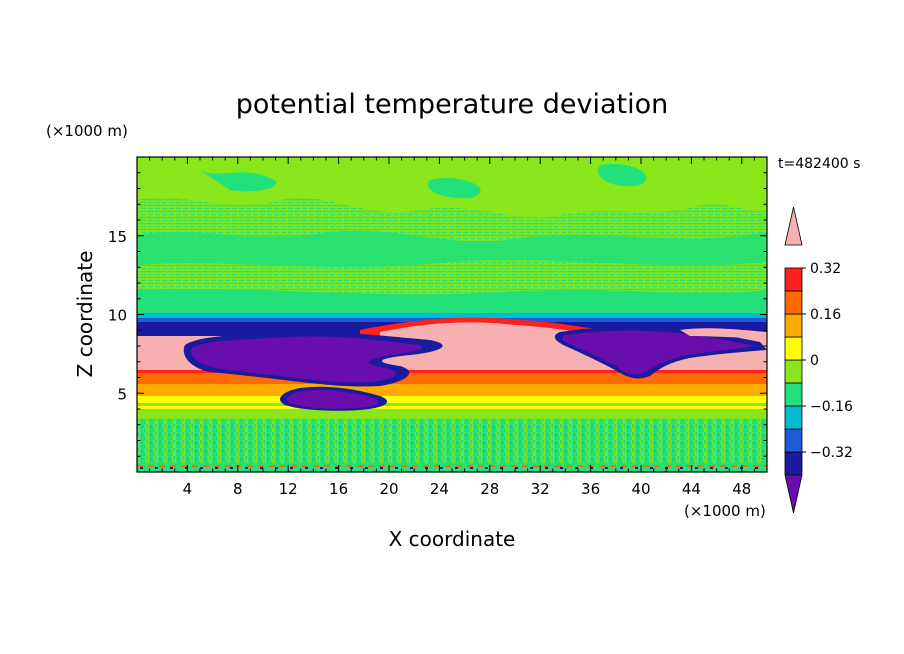  Describe the element at coordinates (825, 269) in the screenshot. I see `colorbar-tick-label: 0.32` at that location.